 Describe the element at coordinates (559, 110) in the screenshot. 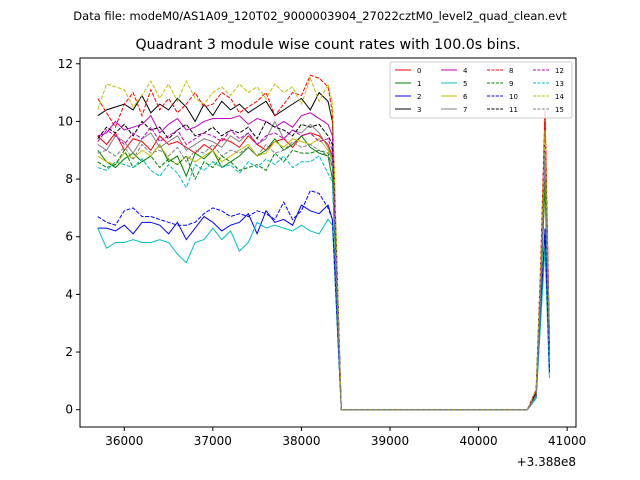

I see `legend-label-15: 15` at that location.